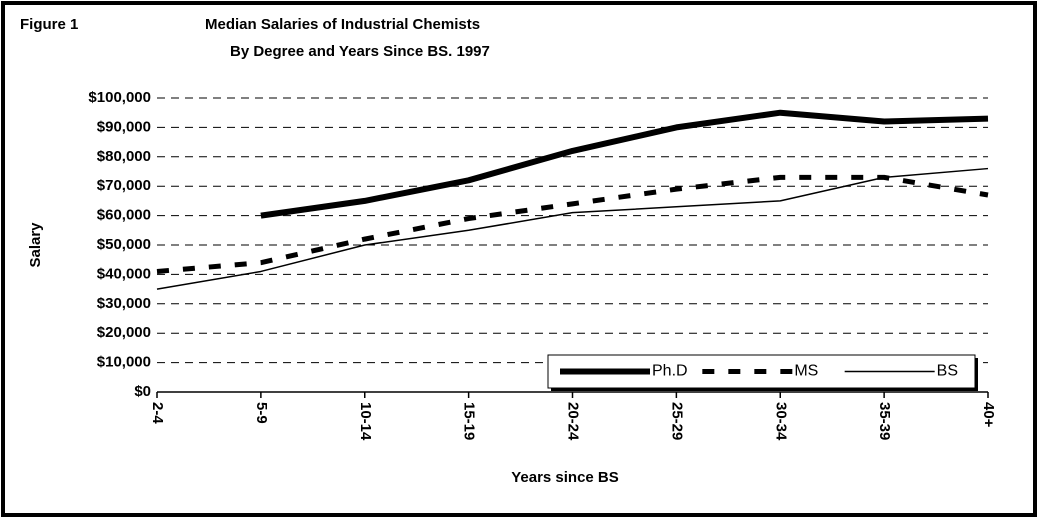 This screenshot has width=1040, height=519. I want to click on y-tick-label: $90,000, so click(124, 126).